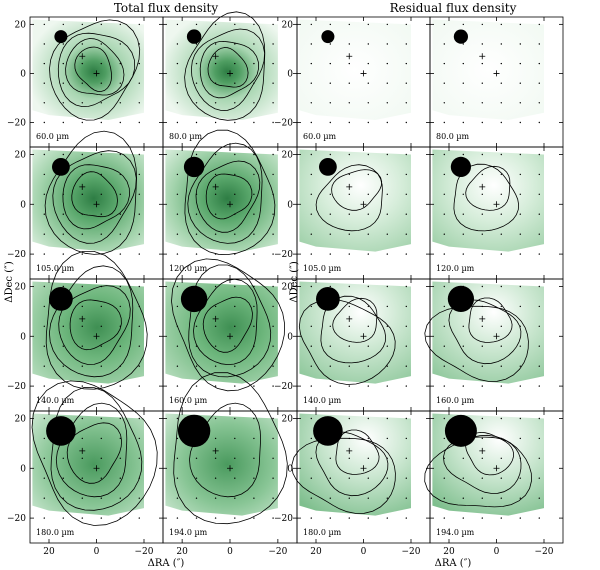 The height and width of the screenshot is (570, 600). Describe the element at coordinates (449, 552) in the screenshot. I see `x-tick-label: 20` at that location.